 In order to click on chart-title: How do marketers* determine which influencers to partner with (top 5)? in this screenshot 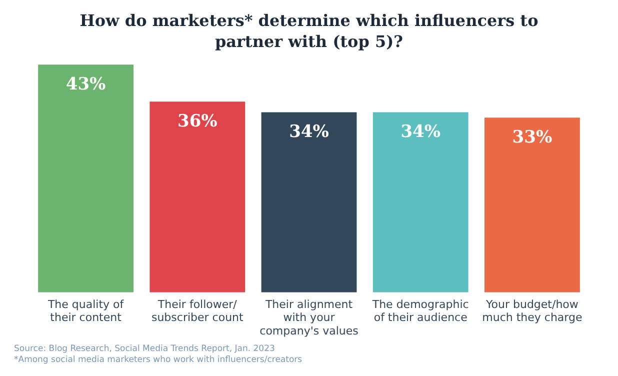, I will do `click(309, 31)`.